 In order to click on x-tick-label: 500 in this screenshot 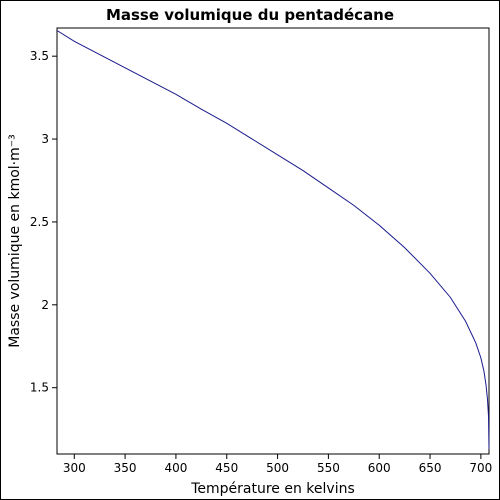, I will do `click(277, 468)`.